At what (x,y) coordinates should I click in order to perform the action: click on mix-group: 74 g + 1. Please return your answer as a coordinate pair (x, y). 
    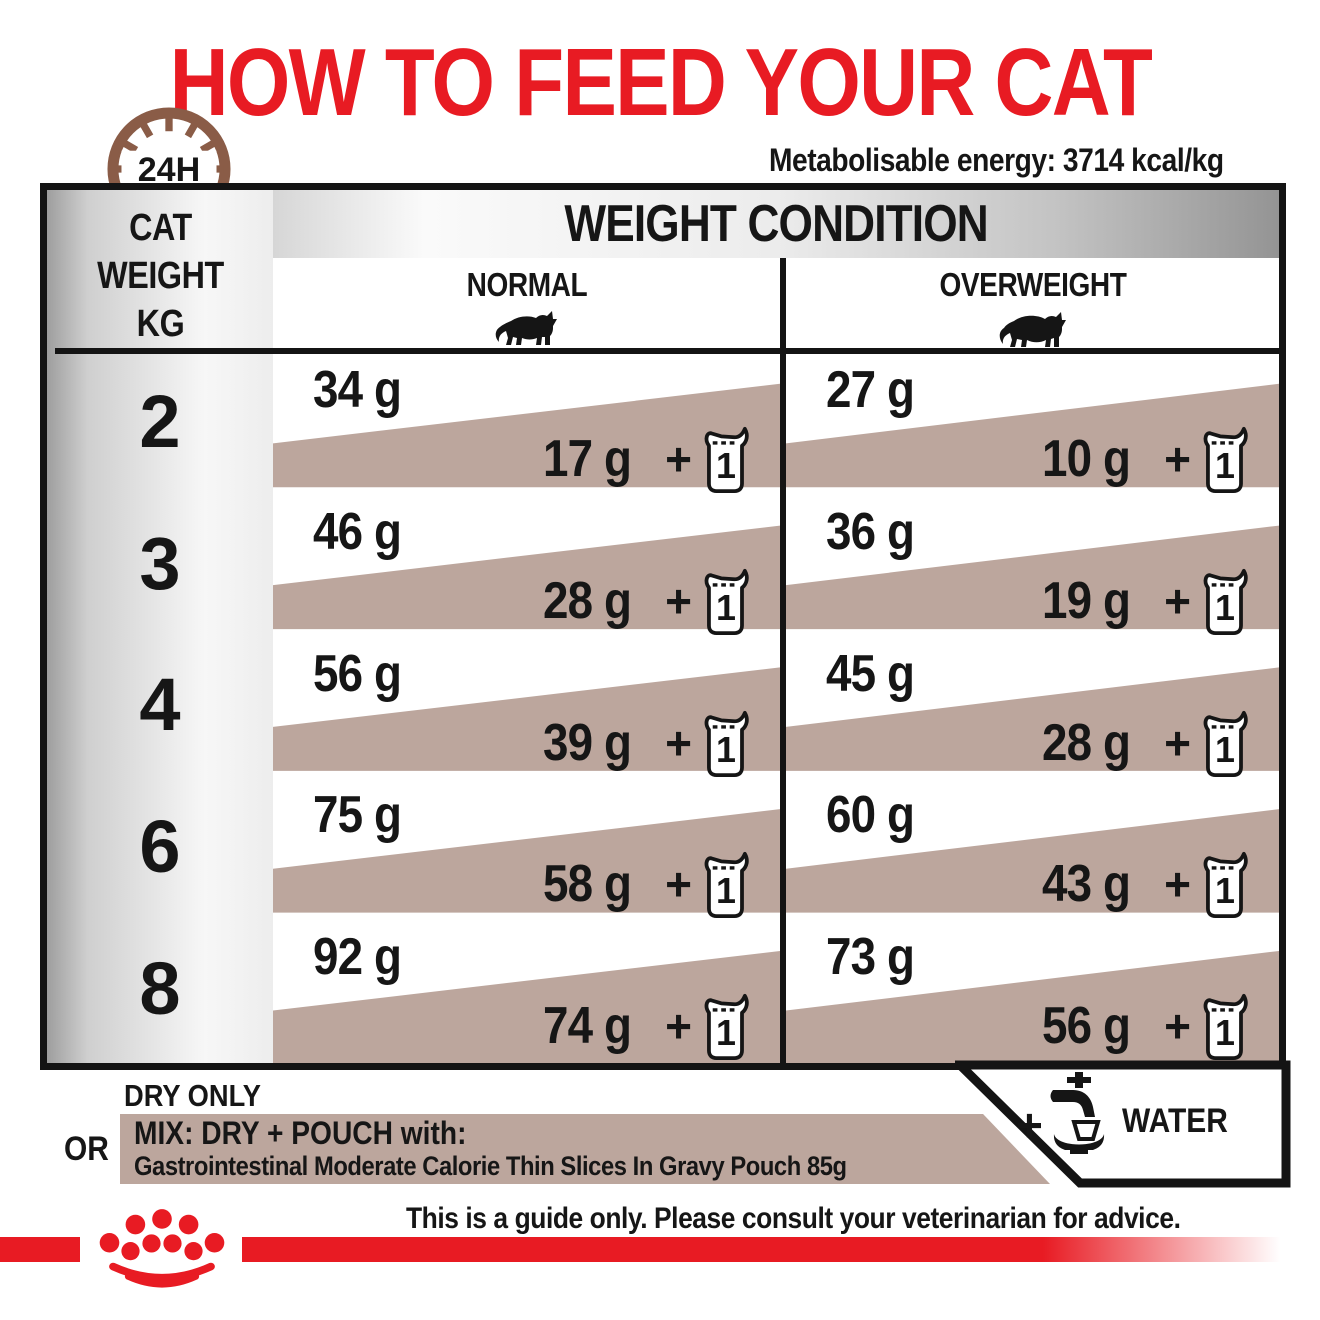
    Looking at the image, I should click on (646, 1027).